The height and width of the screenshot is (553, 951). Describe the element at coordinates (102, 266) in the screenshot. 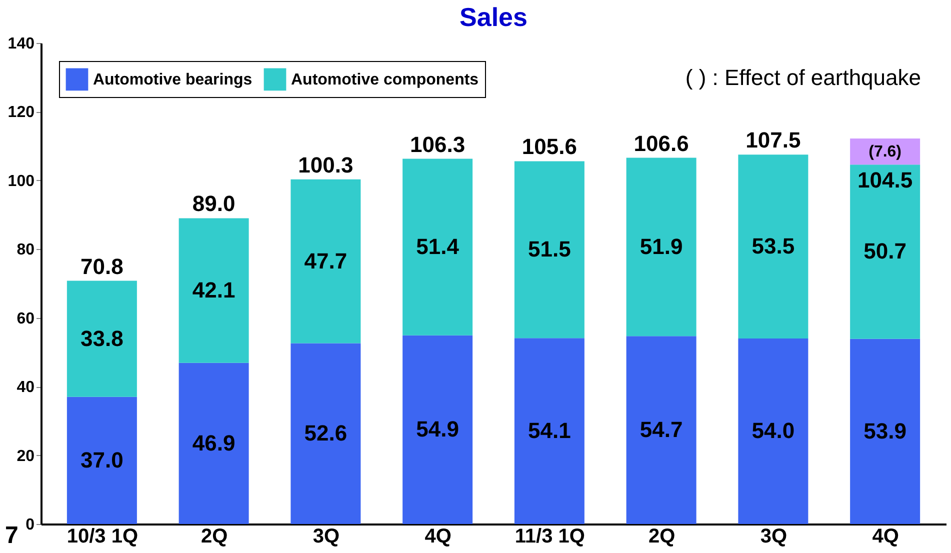

I see `total-label: 70.8` at that location.